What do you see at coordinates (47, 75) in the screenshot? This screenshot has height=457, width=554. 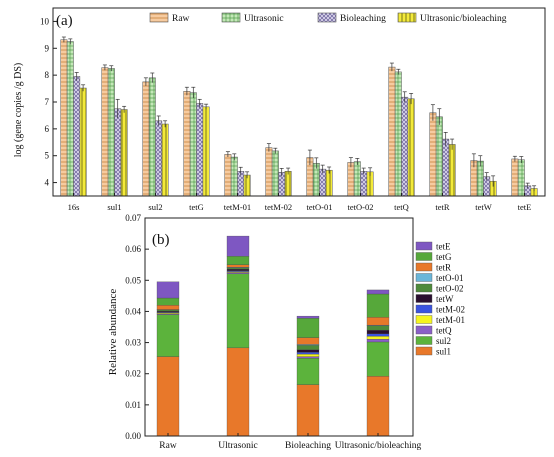 I see `panel-a-y-tick-label: 8` at bounding box center [47, 75].